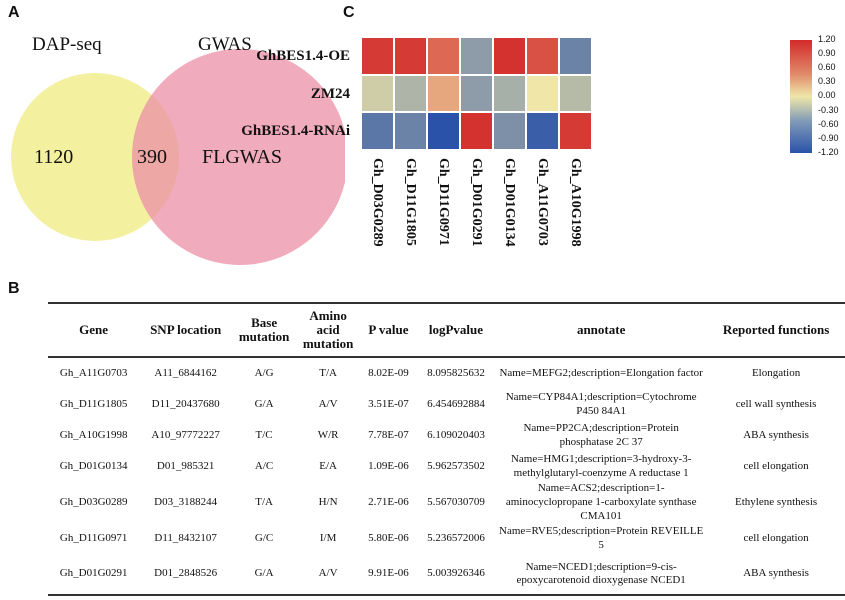 This screenshot has height=600, width=845. I want to click on table-cell: Name=RVE5;description=Protein REVEILLE 5, so click(601, 538).